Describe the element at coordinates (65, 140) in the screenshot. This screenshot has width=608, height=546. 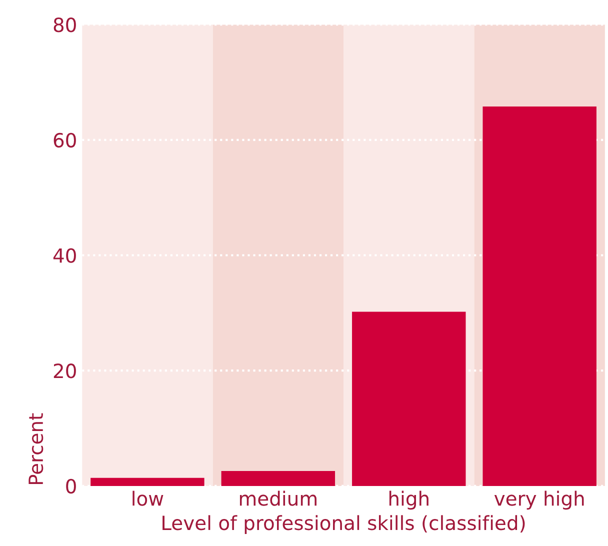
I see `y-tick-label: 60` at that location.